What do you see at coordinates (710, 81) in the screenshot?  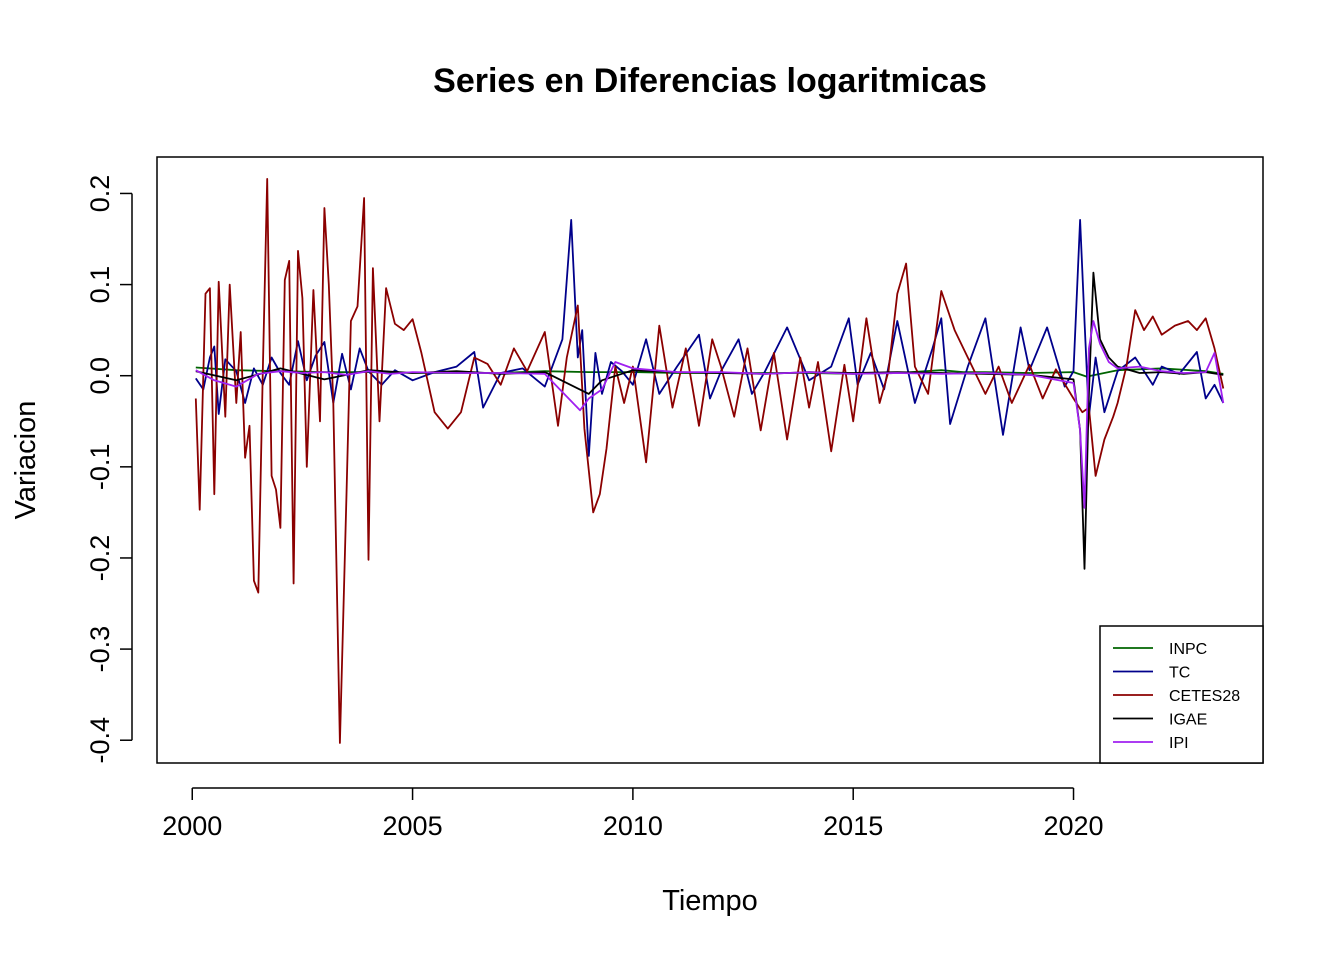 I see `chart-title: Series en Diferencias logaritmicas` at bounding box center [710, 81].